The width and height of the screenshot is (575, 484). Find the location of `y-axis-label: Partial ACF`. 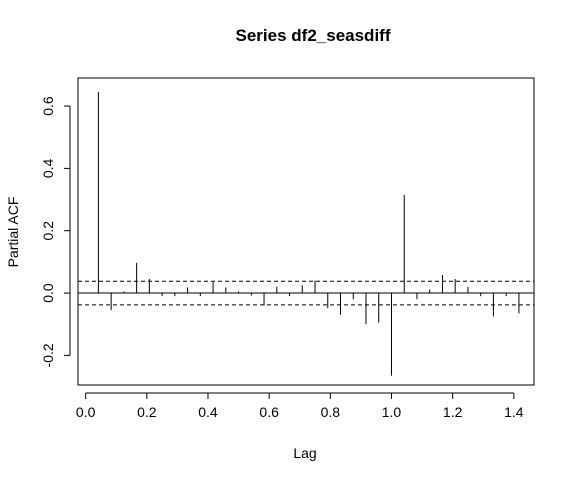

y-axis-label: Partial ACF is located at coordinates (13, 232).